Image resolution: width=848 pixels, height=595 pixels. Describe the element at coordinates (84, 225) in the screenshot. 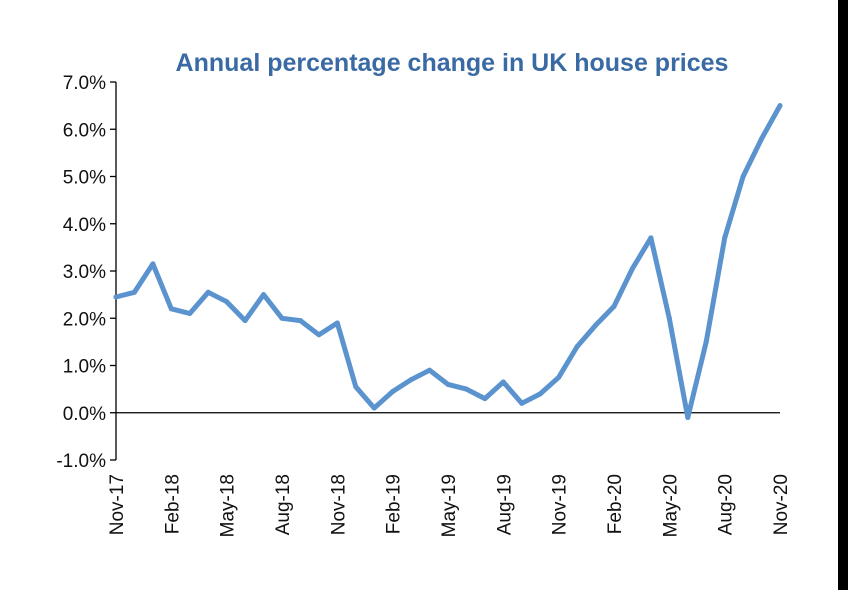

I see `y-tick-label: 4.0%` at that location.